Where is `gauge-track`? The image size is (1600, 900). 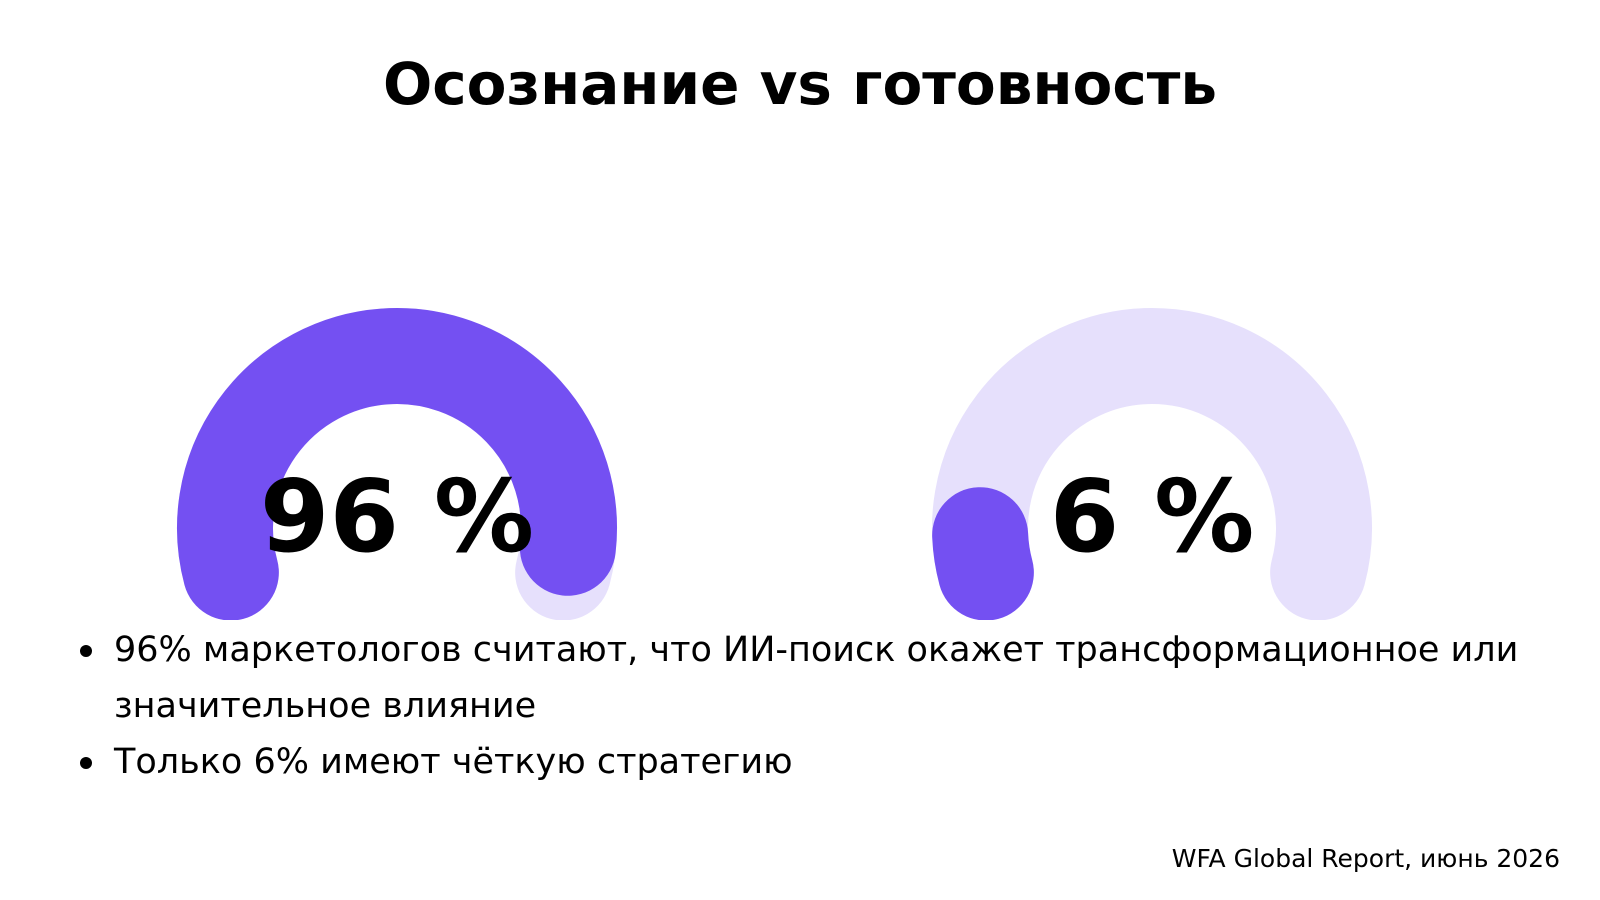 gauge-track is located at coordinates (1152, 464).